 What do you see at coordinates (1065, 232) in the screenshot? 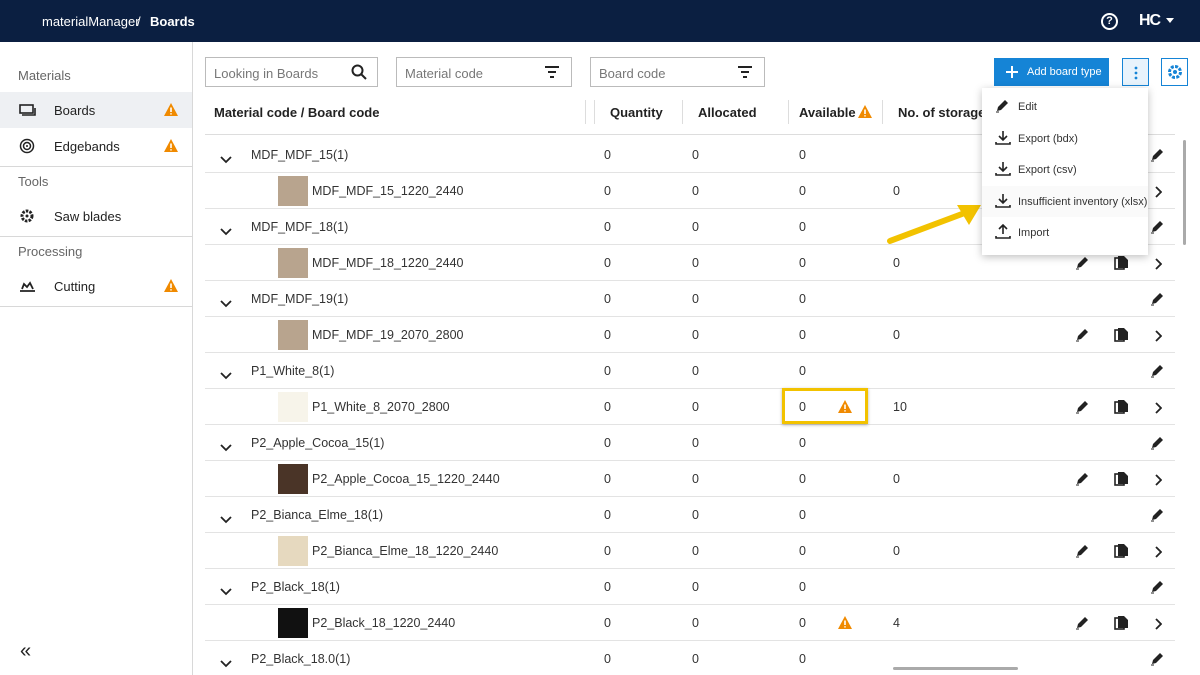
I see `menu-item: Import` at bounding box center [1065, 232].